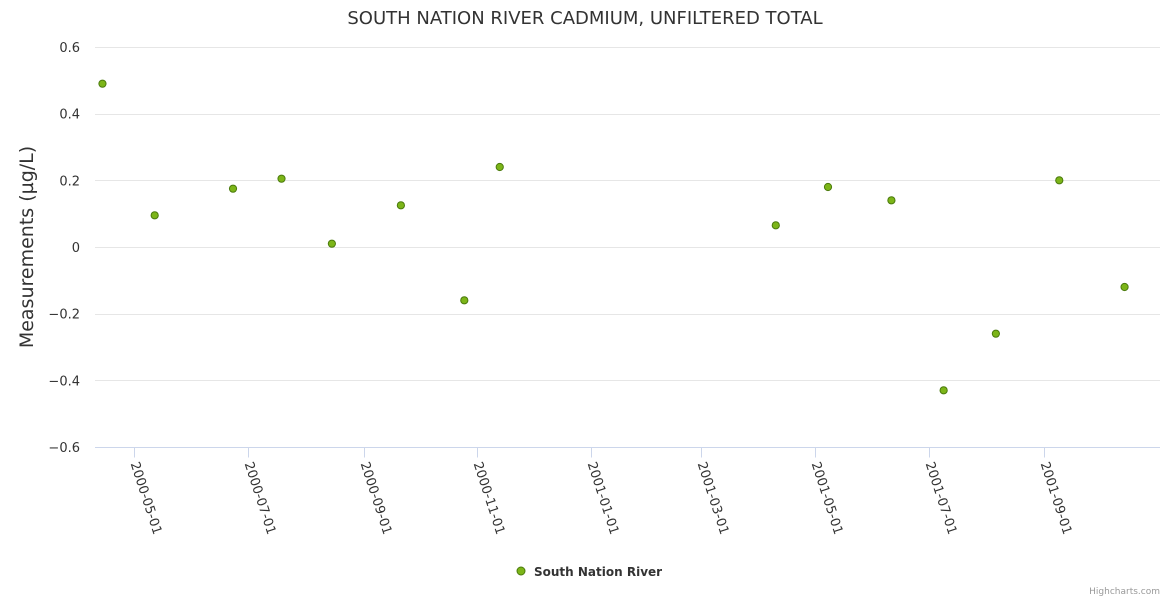 This screenshot has height=600, width=1170. What do you see at coordinates (76, 248) in the screenshot?
I see `y-tick-label: 0` at bounding box center [76, 248].